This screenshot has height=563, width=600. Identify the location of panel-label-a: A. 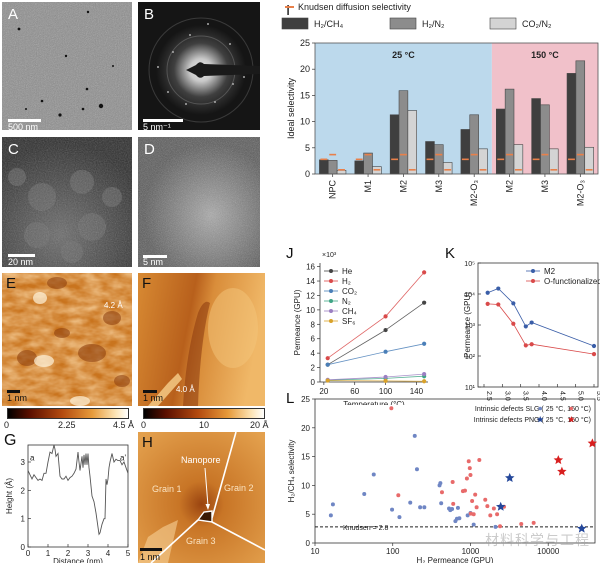
(13, 14).